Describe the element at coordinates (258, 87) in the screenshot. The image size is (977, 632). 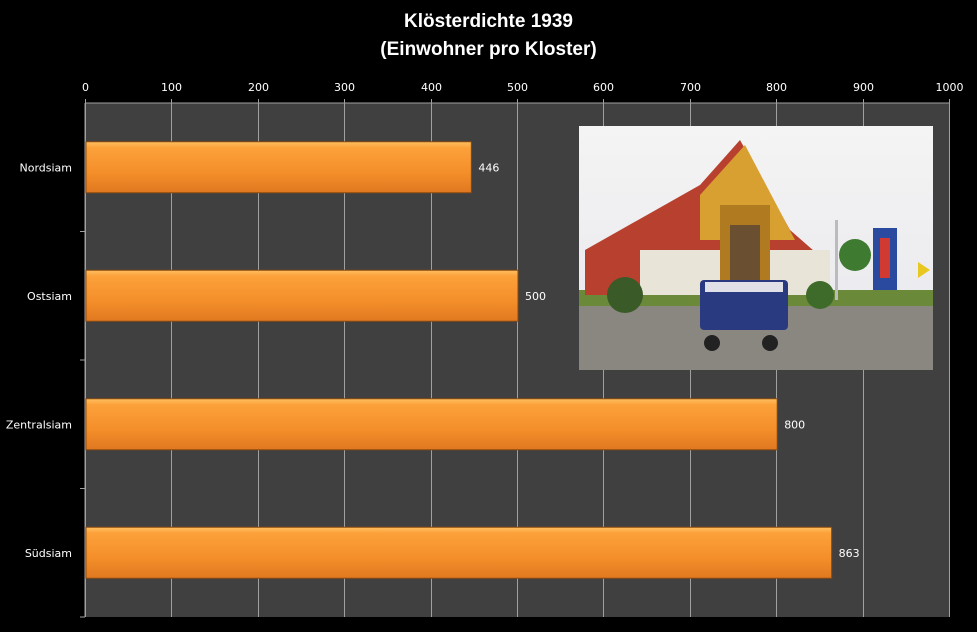
I see `x-tick-label: 200` at that location.